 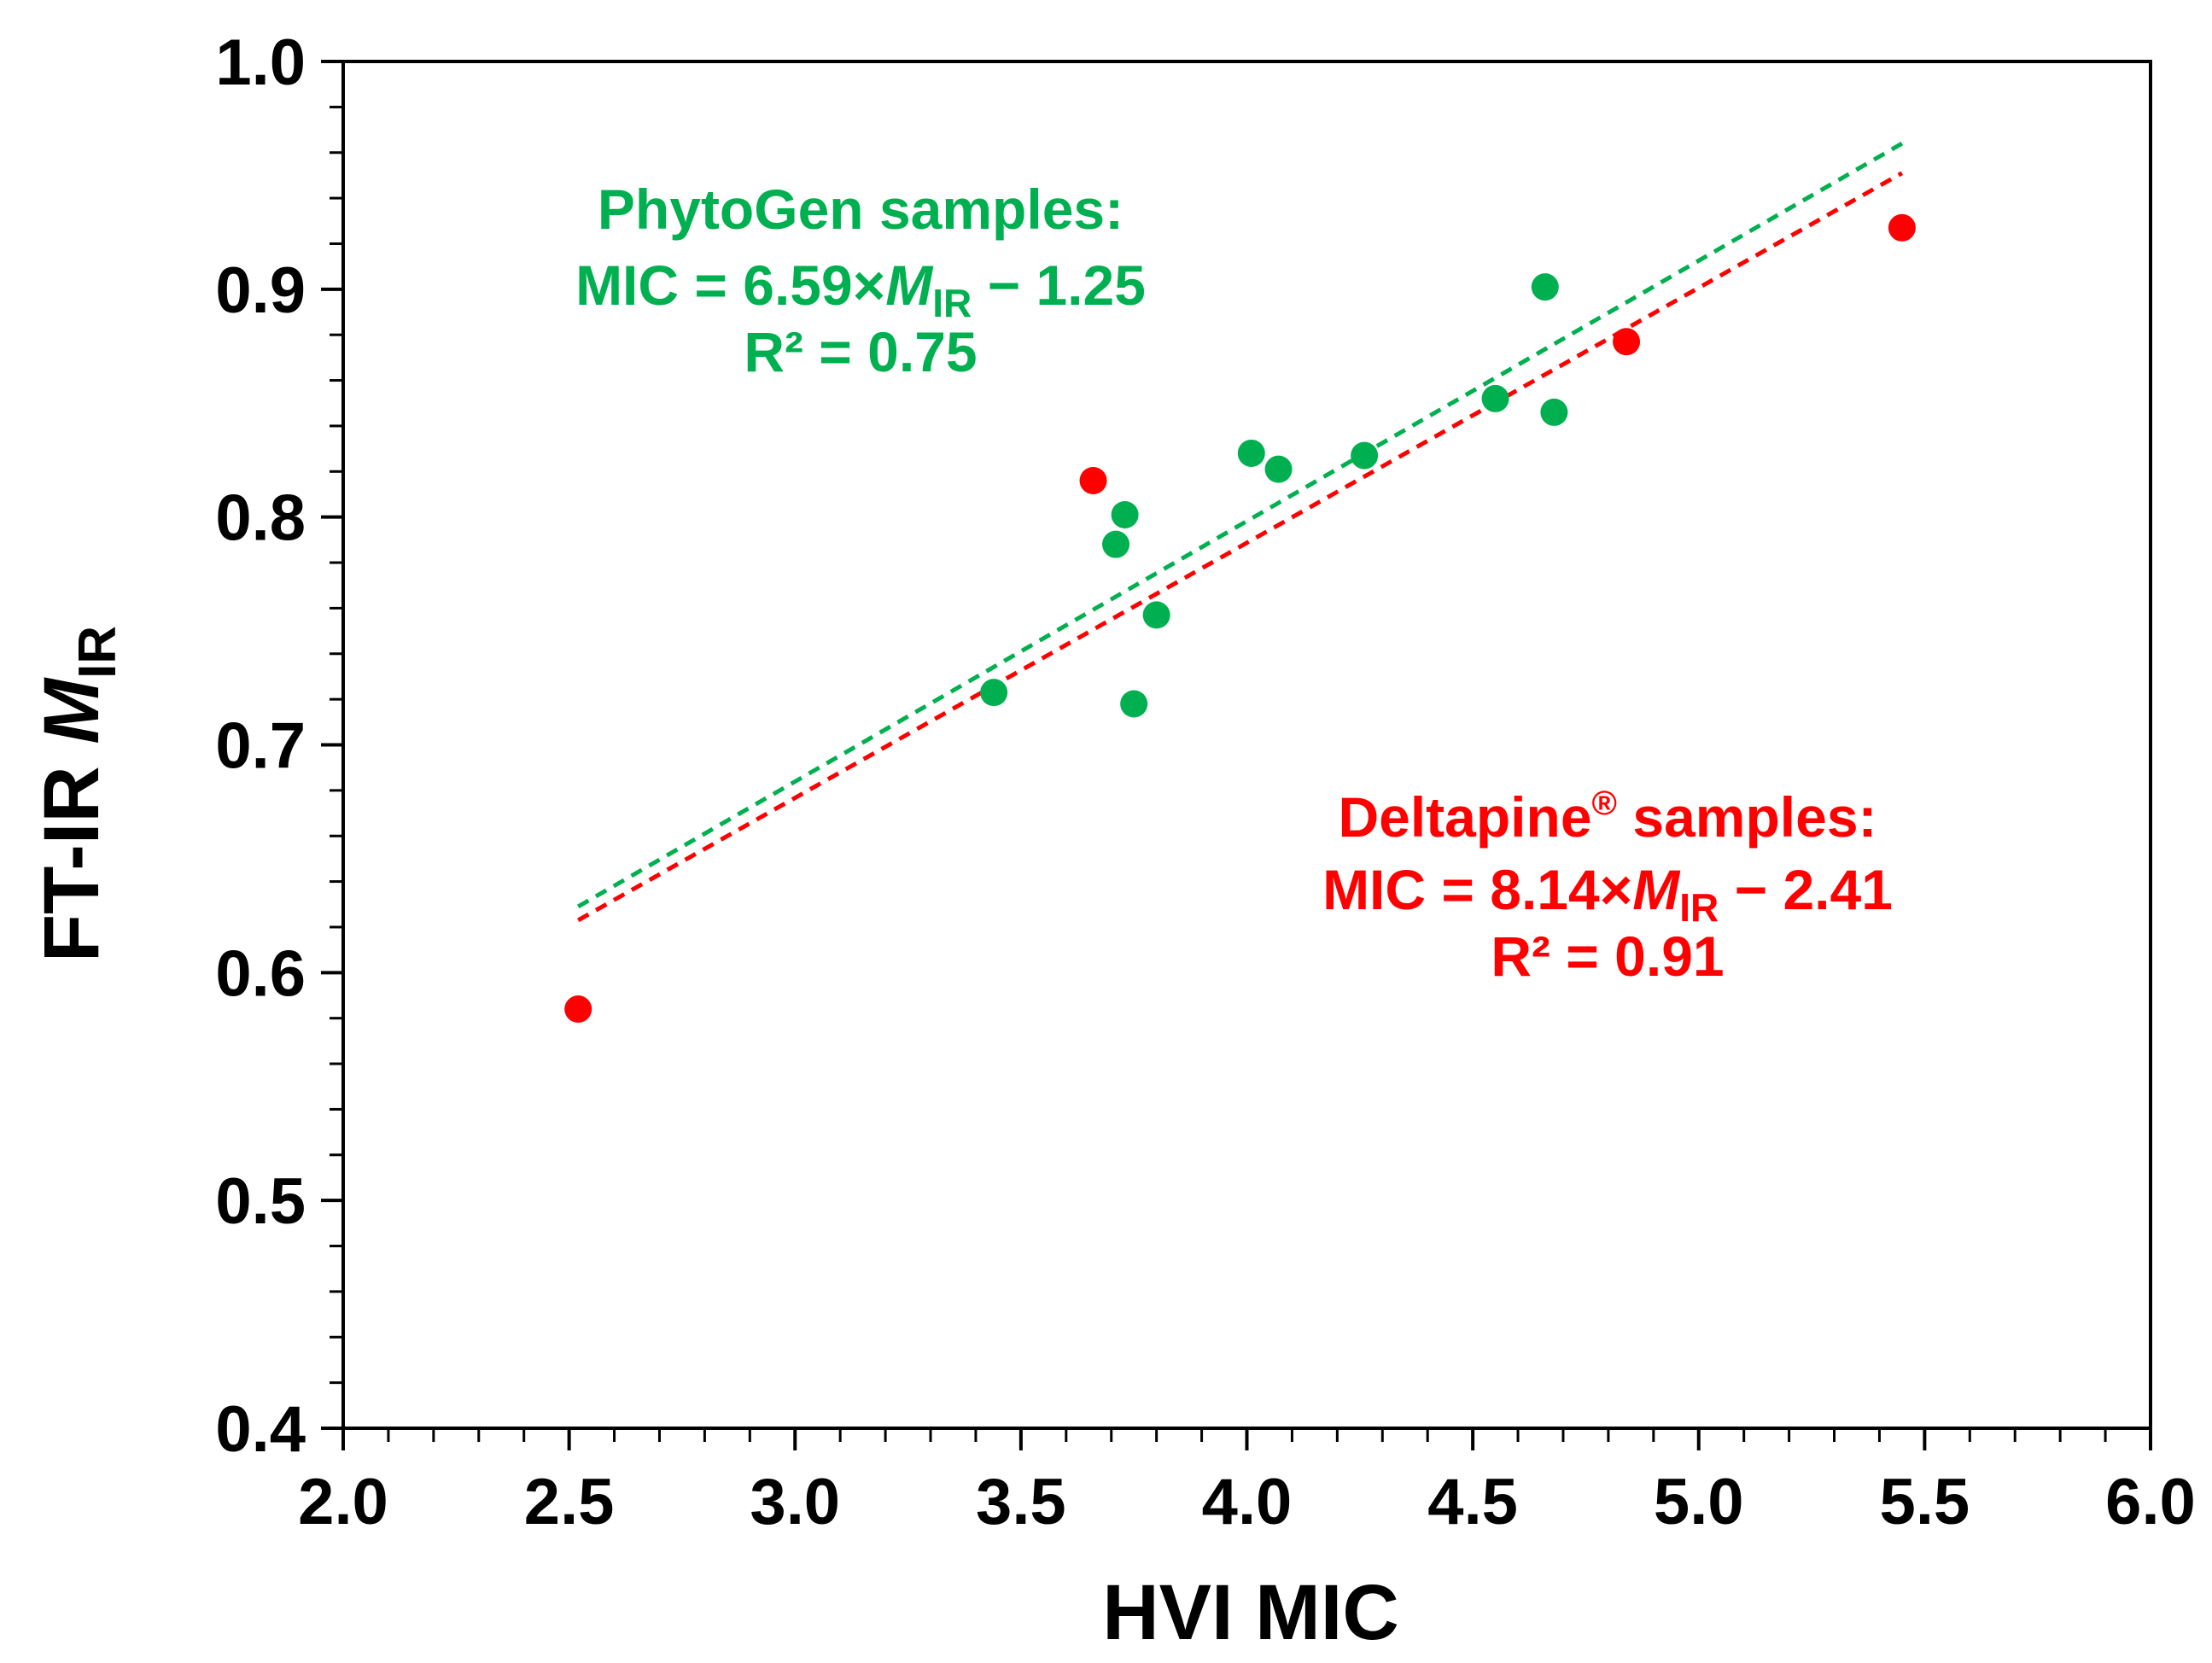 What do you see at coordinates (2151, 1502) in the screenshot?
I see `x-tick-label: 6.0` at bounding box center [2151, 1502].